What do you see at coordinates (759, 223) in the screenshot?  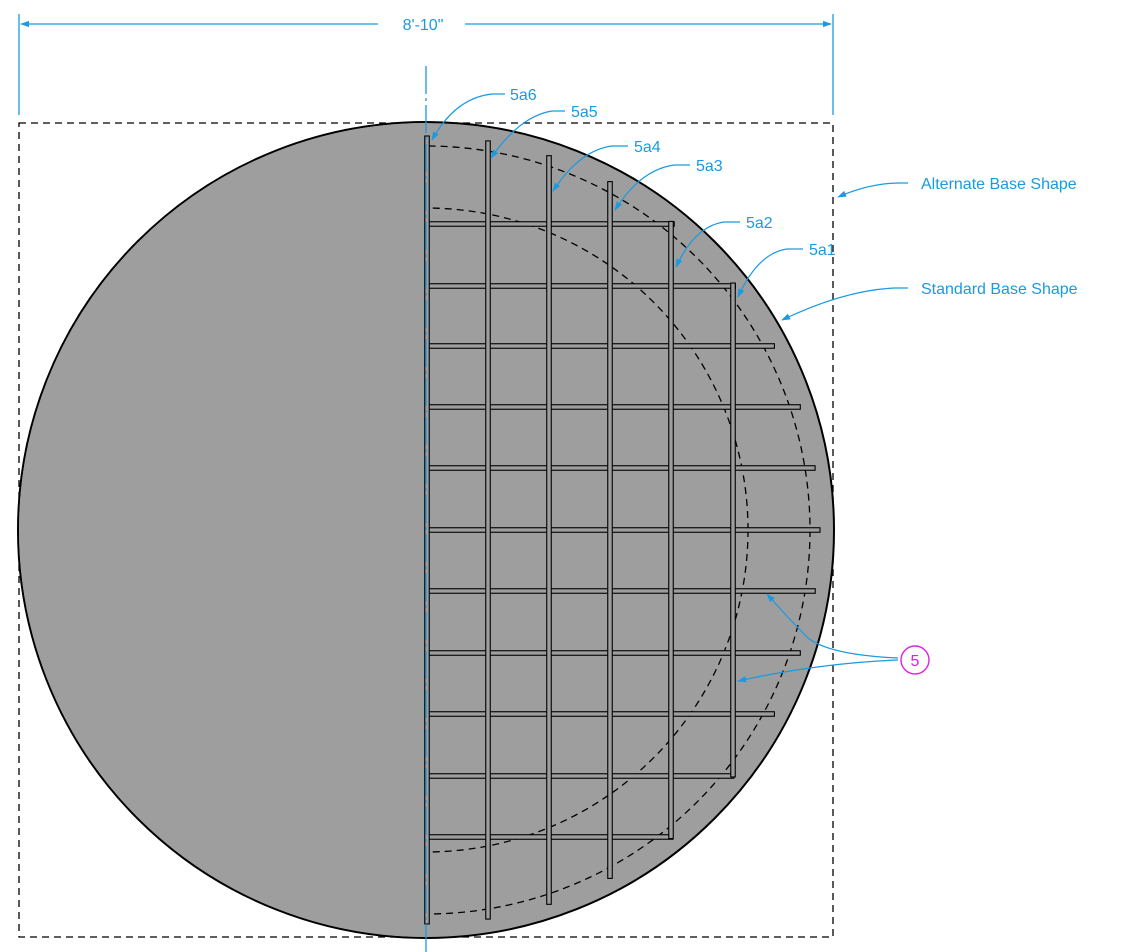 I see `bar-mark-5a2-label: 5a2` at bounding box center [759, 223].